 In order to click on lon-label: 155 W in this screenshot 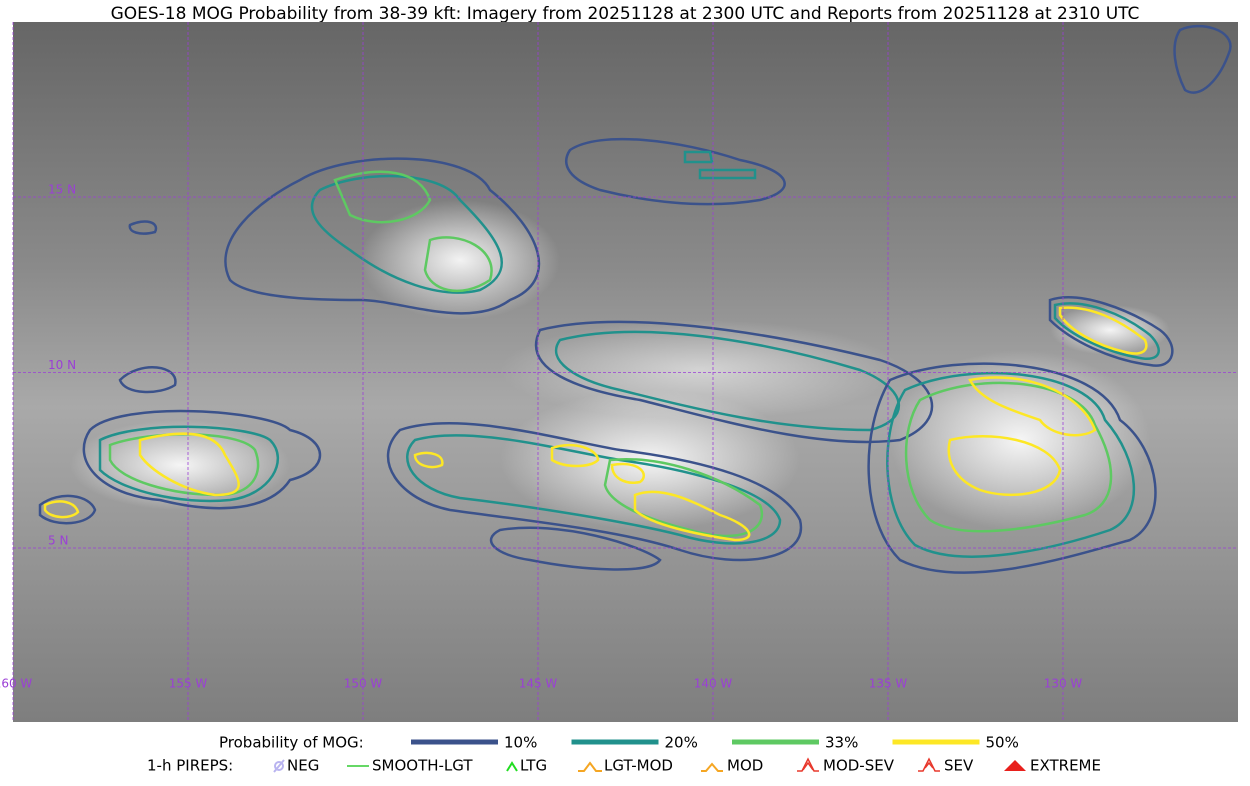, I will do `click(188, 684)`.